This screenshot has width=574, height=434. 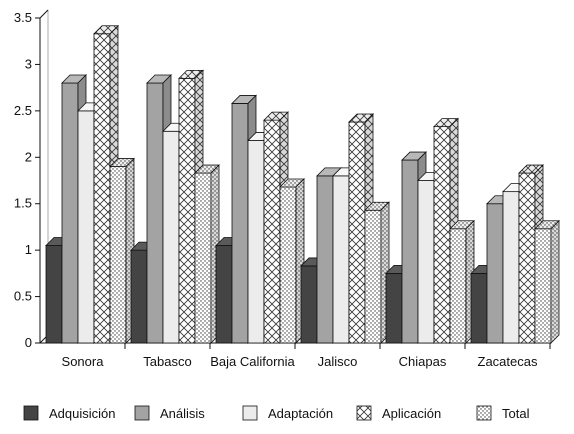 I want to click on x-category-label: Tabasco, so click(x=167, y=361).